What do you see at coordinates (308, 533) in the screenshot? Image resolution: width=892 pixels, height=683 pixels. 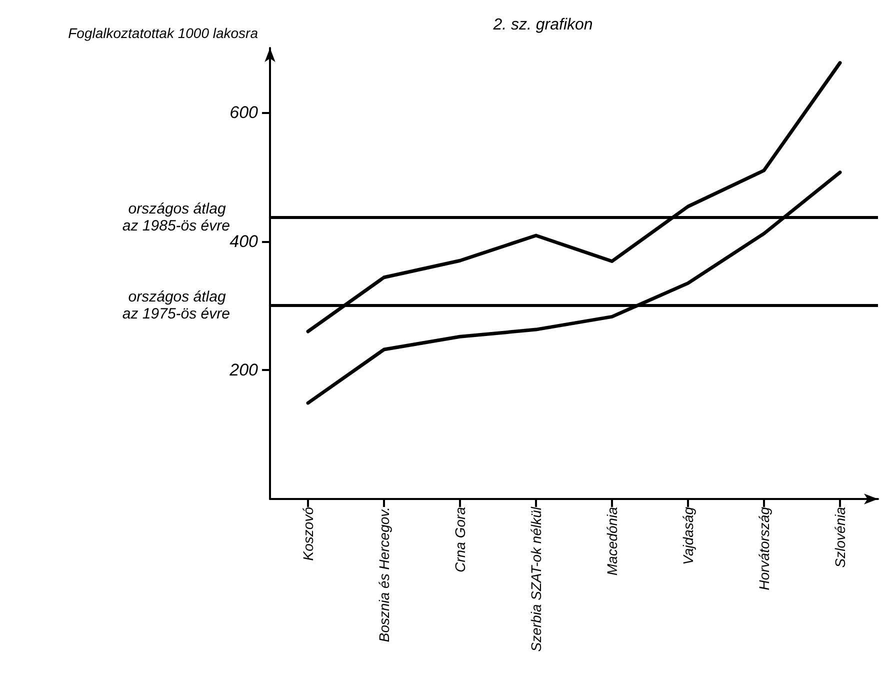 I see `x-tick-label: Koszovó` at bounding box center [308, 533].